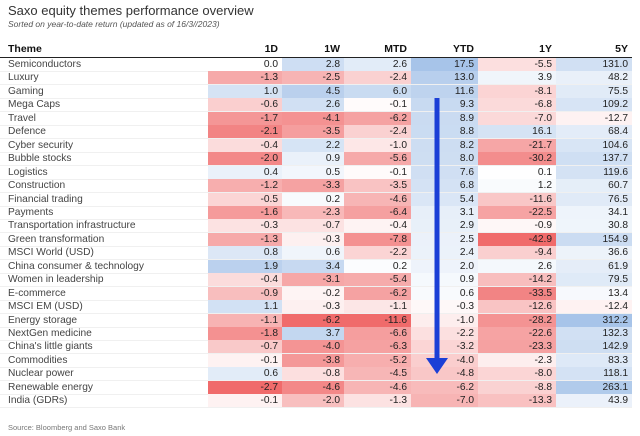 The image size is (640, 436). Describe the element at coordinates (313, 320) in the screenshot. I see `value-cell-1w: -6.2` at that location.